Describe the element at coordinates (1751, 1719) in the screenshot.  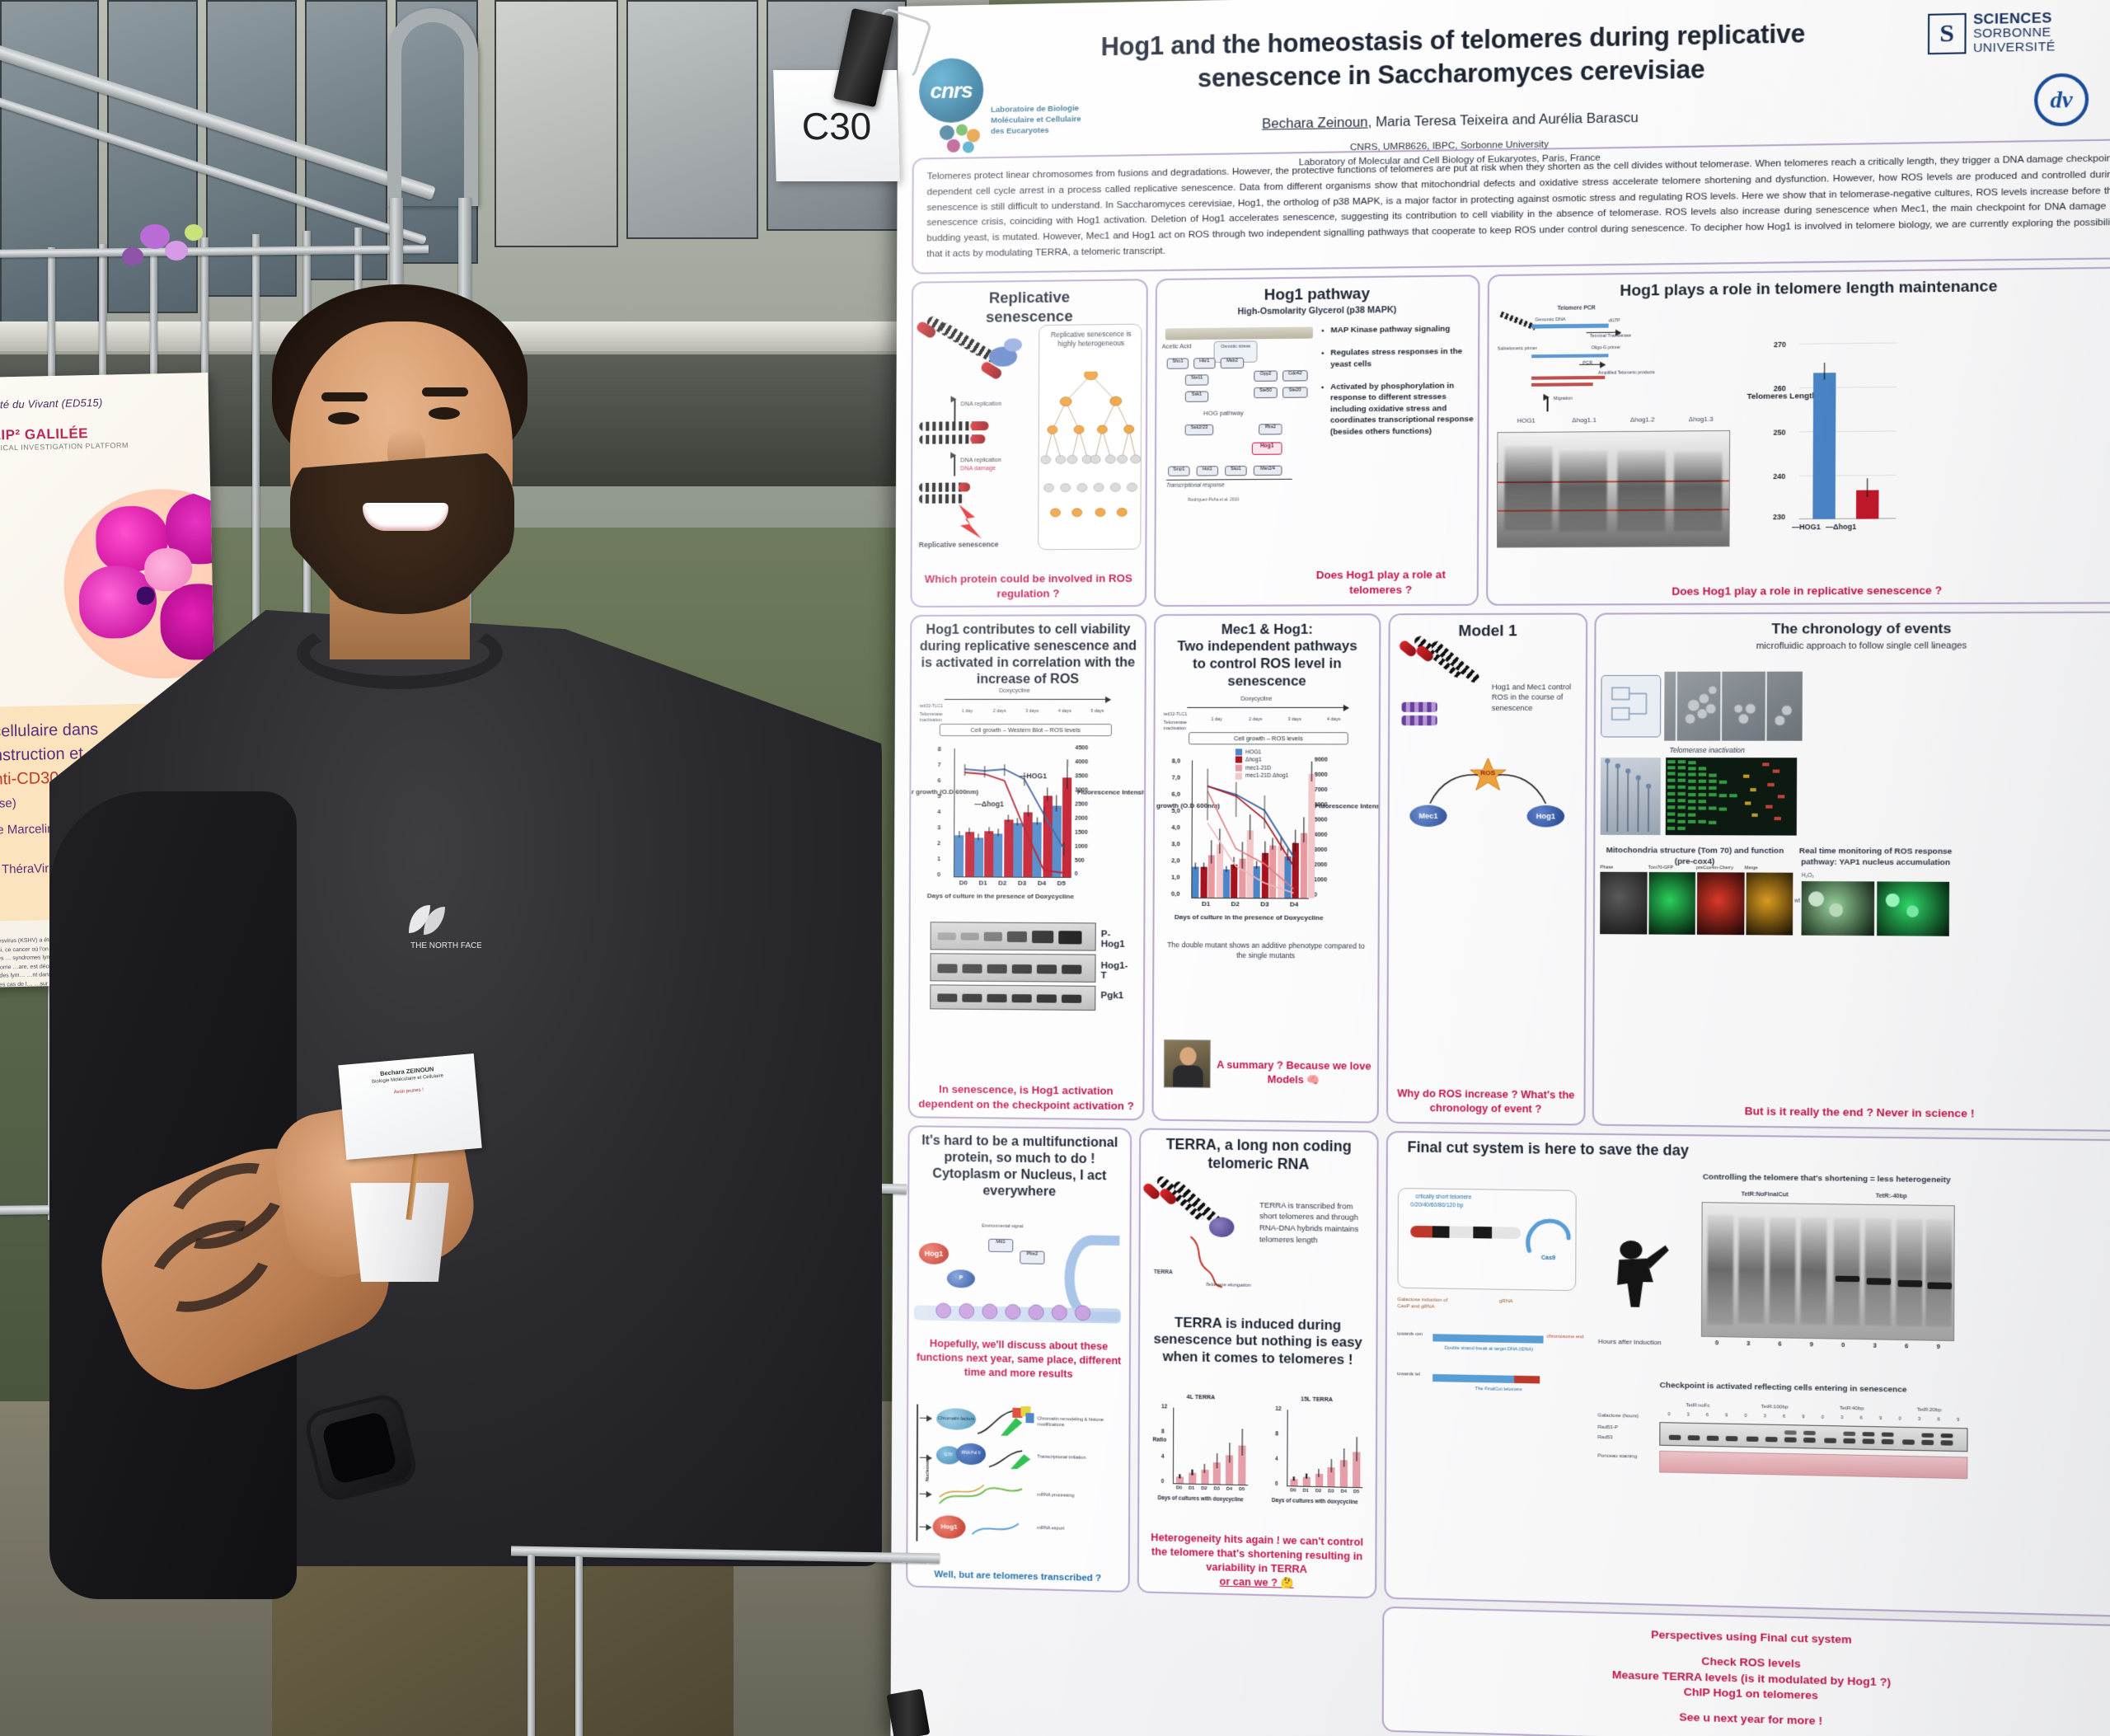
I see `perspectives-footer: See u next year for more !` at that location.